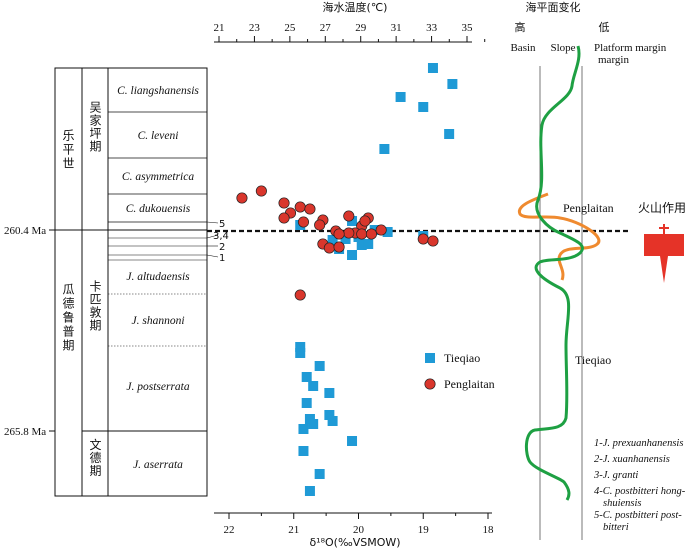  I want to click on top-axis-tick-label: 25, so click(290, 28).